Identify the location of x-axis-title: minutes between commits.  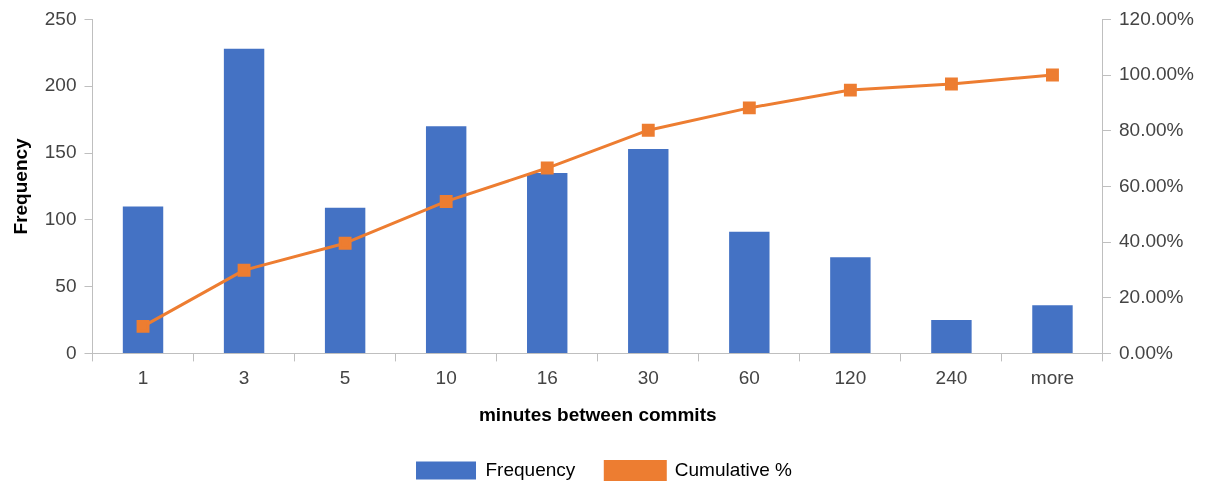
(597, 414).